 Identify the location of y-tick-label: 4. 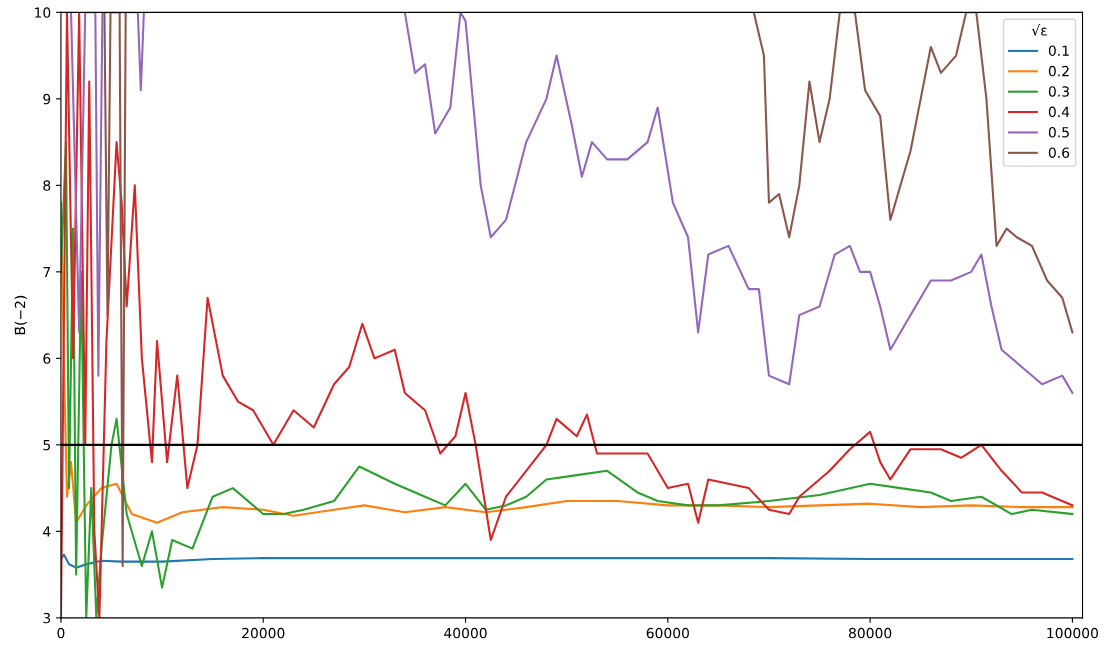
(47, 531).